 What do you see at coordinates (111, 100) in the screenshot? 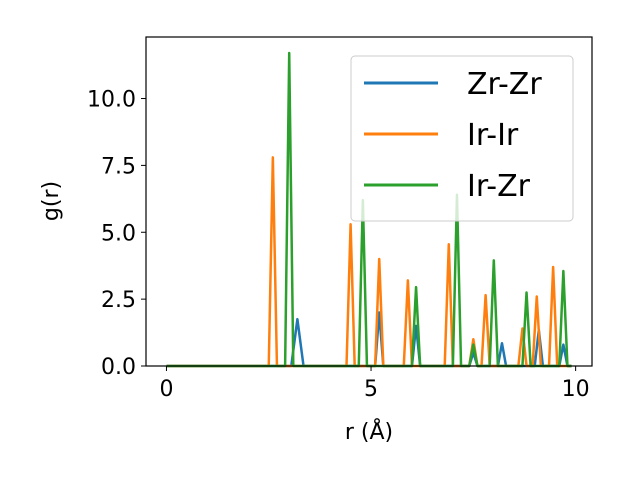
I see `y-tick-label: 10.0` at bounding box center [111, 100].